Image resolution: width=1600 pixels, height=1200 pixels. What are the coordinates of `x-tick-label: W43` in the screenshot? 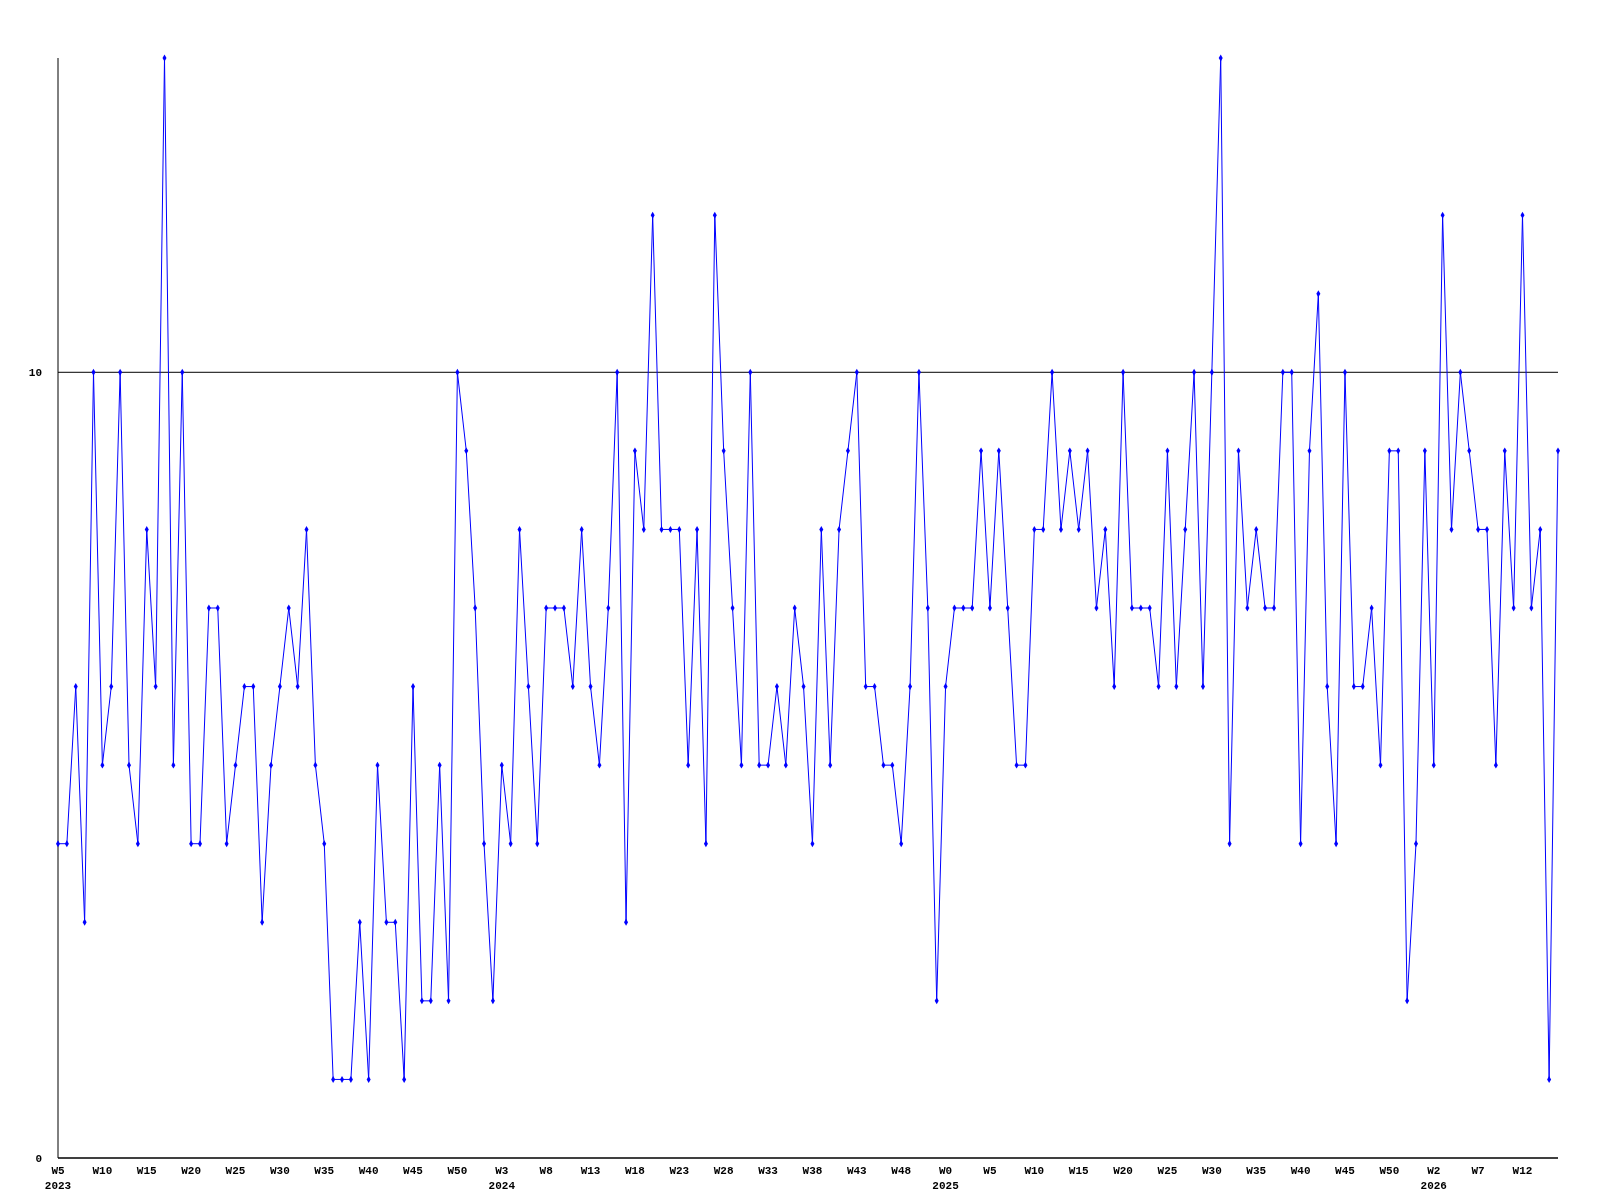 It's located at (857, 1171).